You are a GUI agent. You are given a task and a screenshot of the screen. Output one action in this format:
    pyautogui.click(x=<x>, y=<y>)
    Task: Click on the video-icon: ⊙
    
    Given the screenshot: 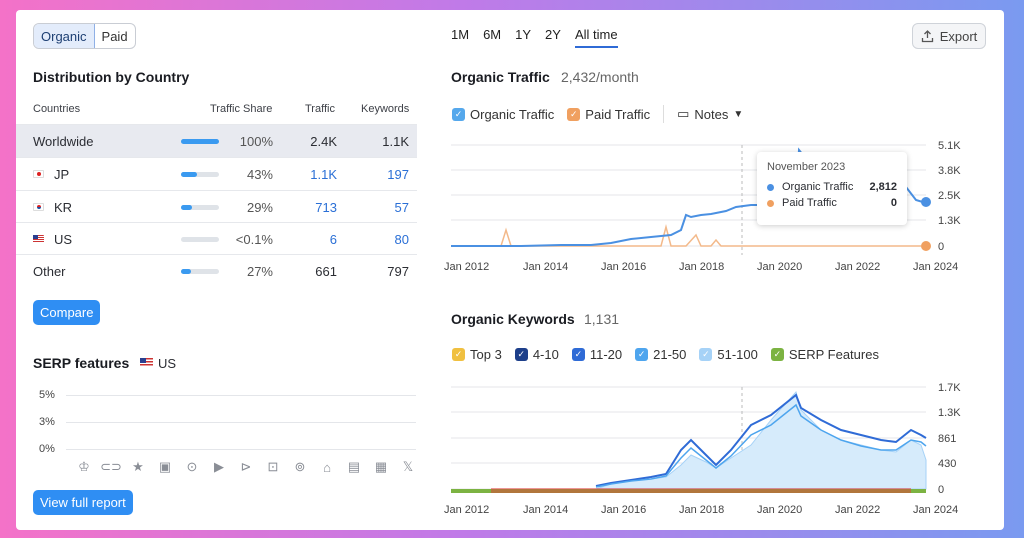 What is the action you would take?
    pyautogui.click(x=192, y=466)
    